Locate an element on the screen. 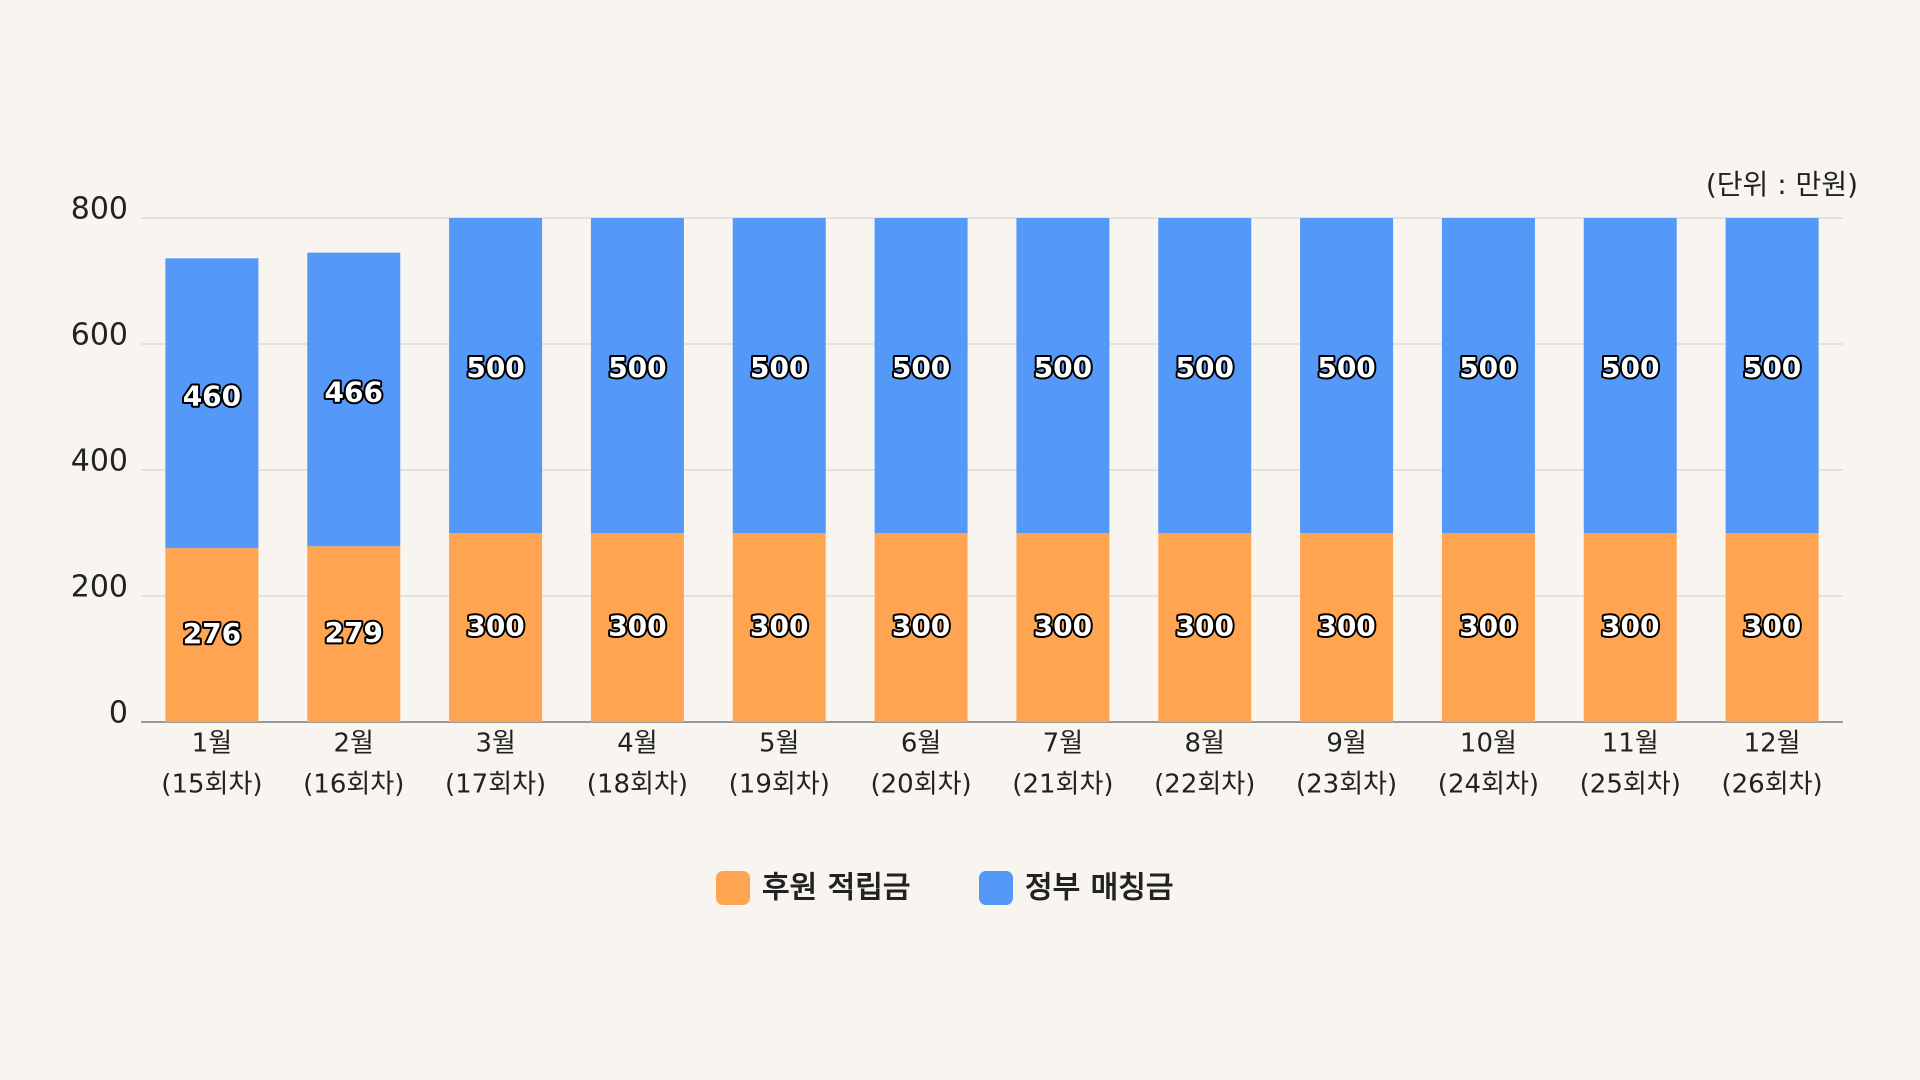 This screenshot has width=1920, height=1080. x-tick-label: 7월 is located at coordinates (1063, 744).